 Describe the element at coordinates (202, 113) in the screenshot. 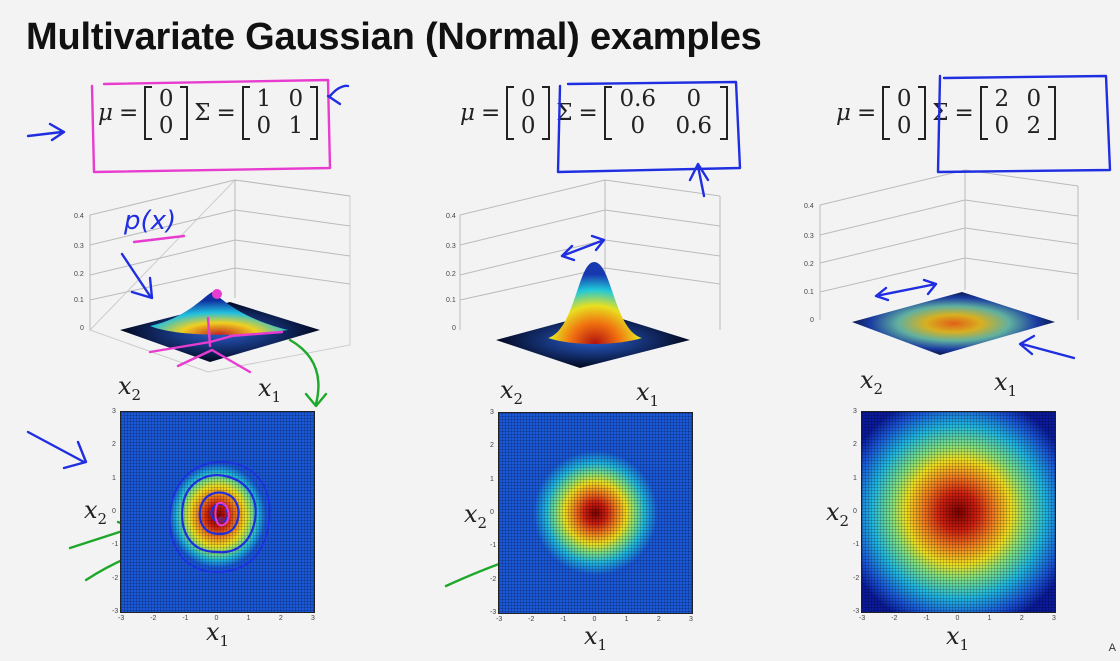

I see `sigma-symbol: Σ` at that location.